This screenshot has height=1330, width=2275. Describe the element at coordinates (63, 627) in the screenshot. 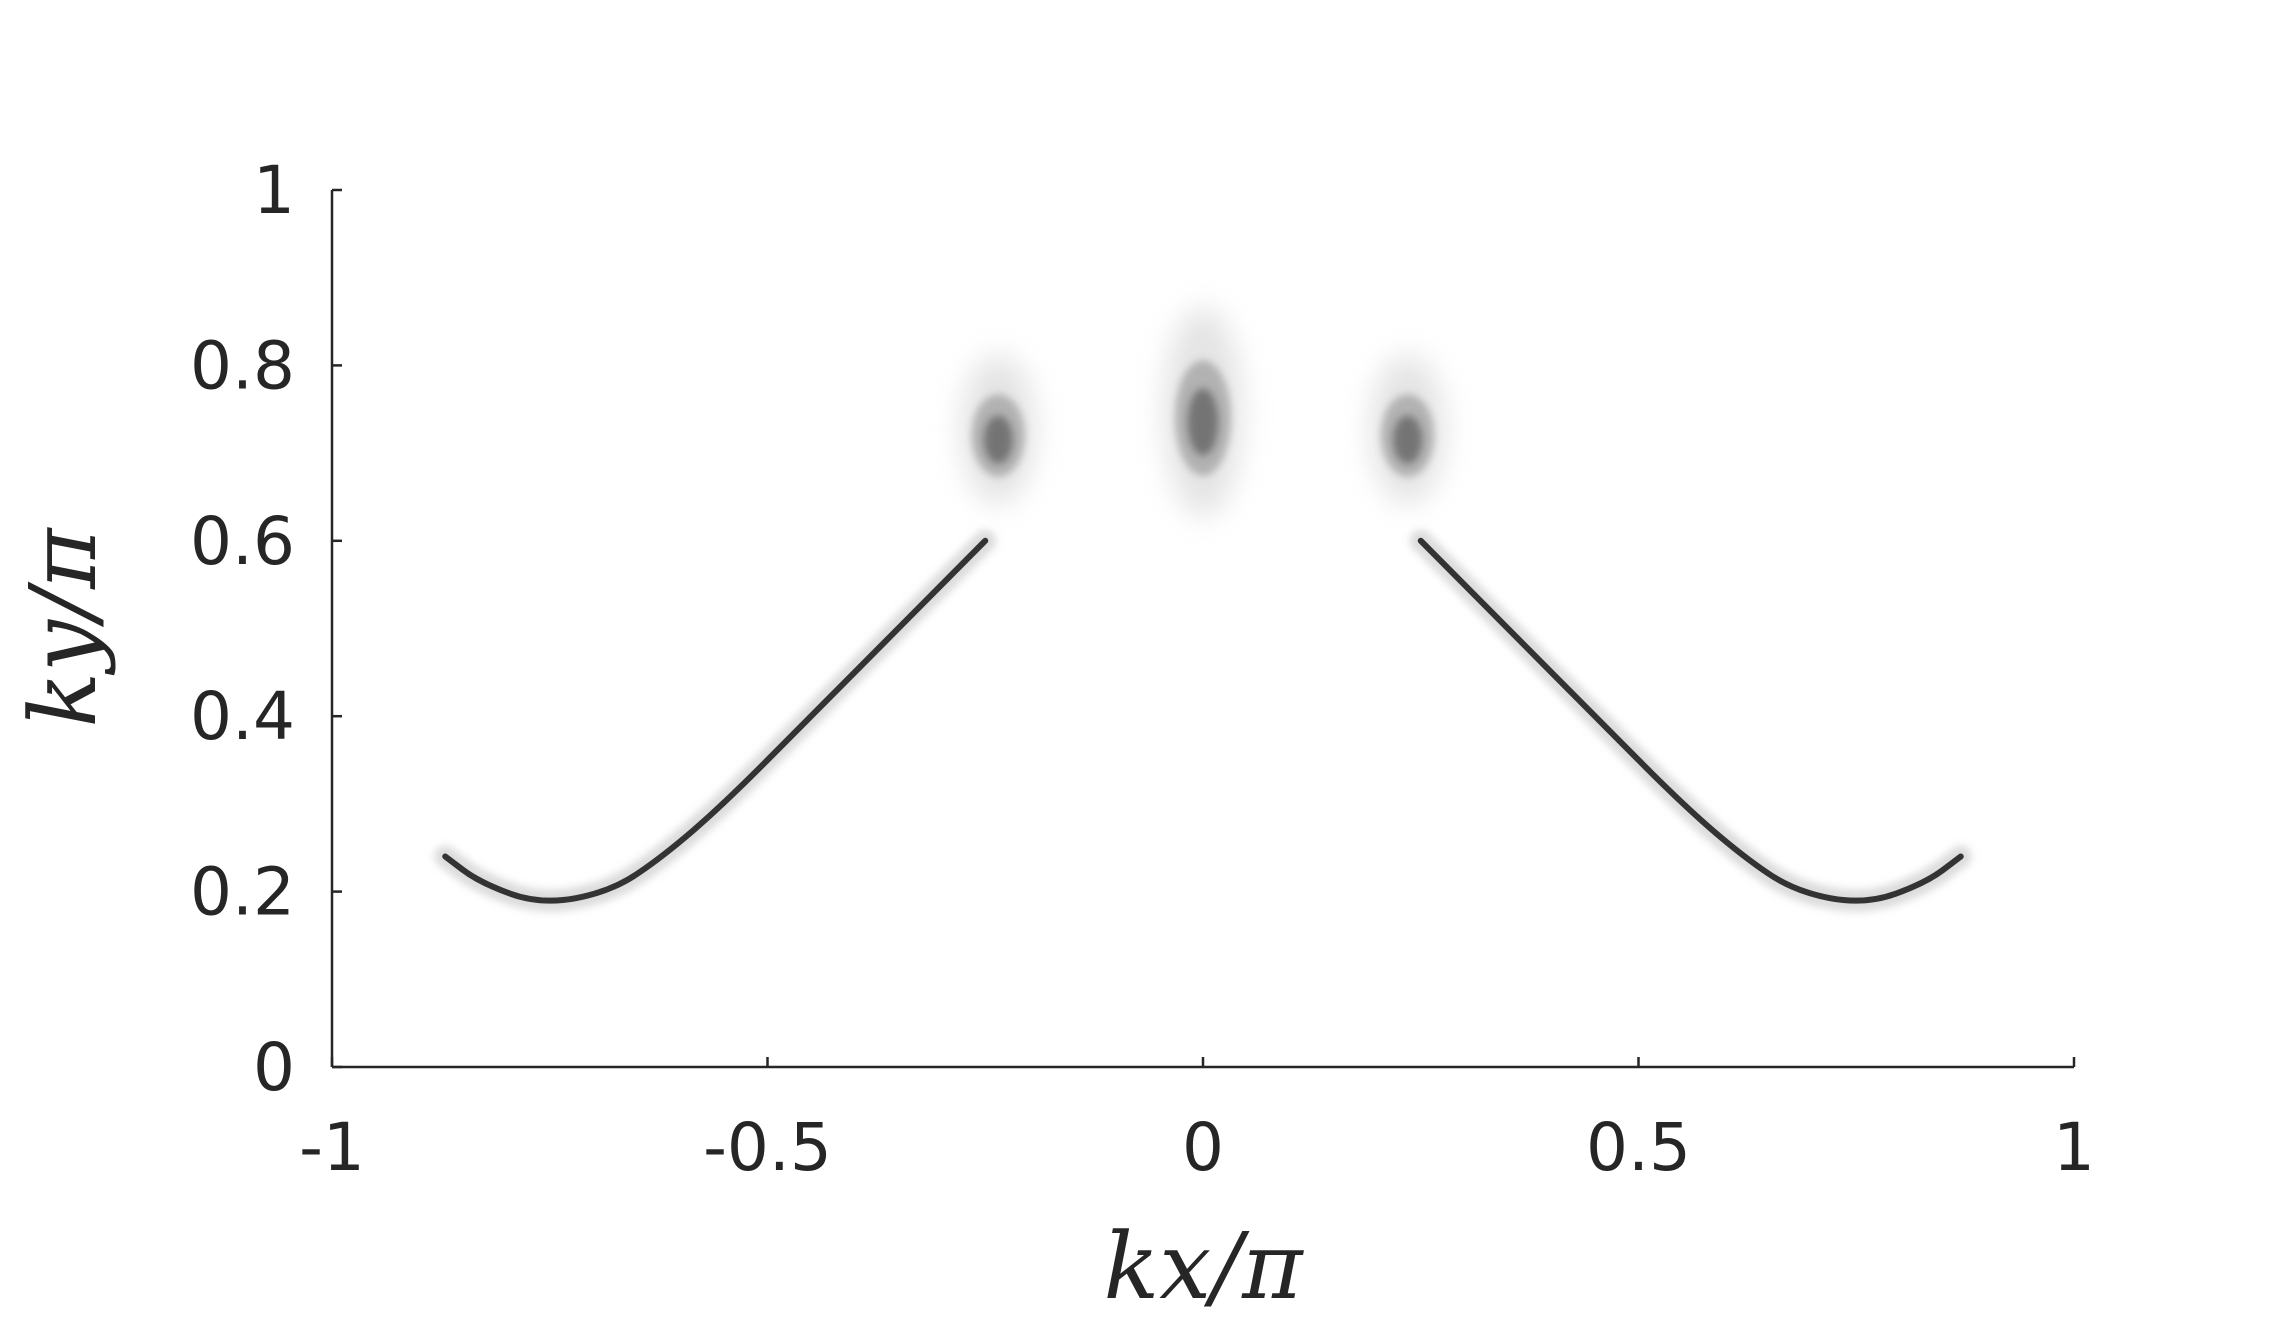

I see `y-axis-label: ky/π` at that location.